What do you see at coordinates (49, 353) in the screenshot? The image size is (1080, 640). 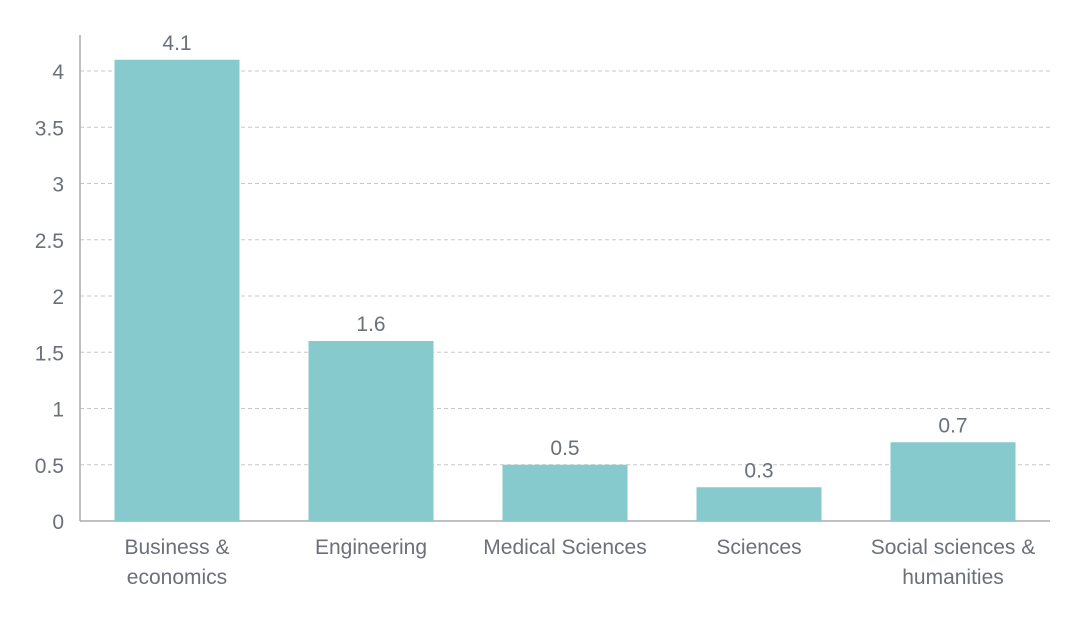 I see `y-tick-label: 1.5` at bounding box center [49, 353].